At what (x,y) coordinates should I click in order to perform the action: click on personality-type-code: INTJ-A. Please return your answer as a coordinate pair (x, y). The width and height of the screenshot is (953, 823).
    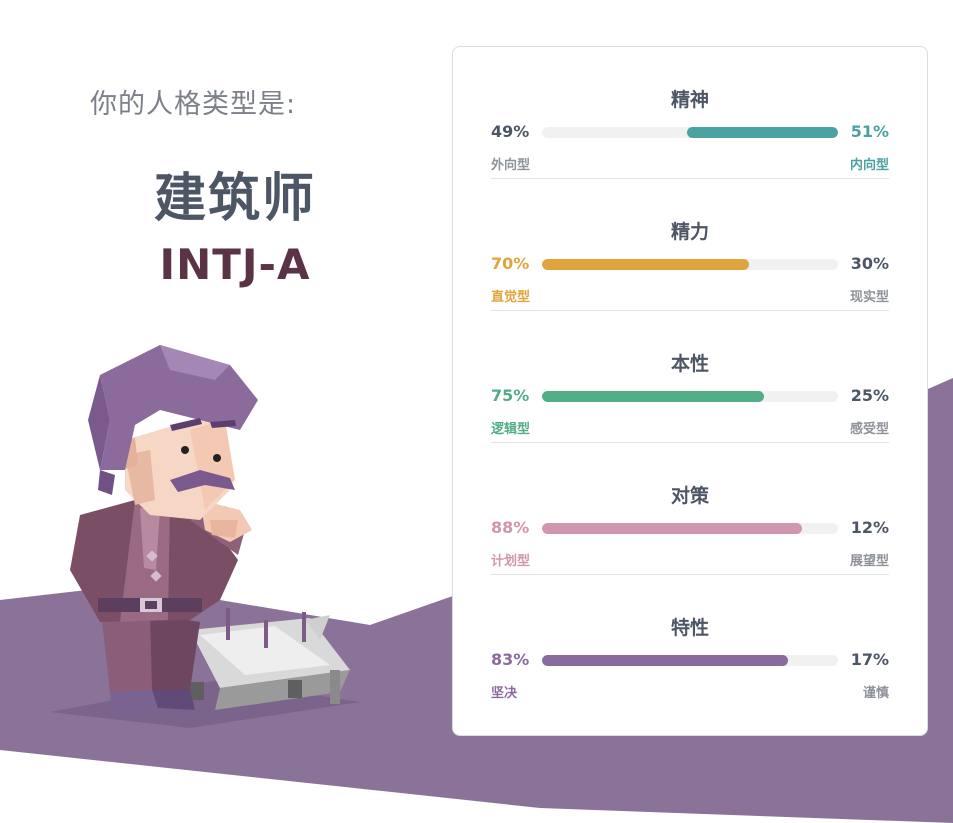
    Looking at the image, I should click on (235, 264).